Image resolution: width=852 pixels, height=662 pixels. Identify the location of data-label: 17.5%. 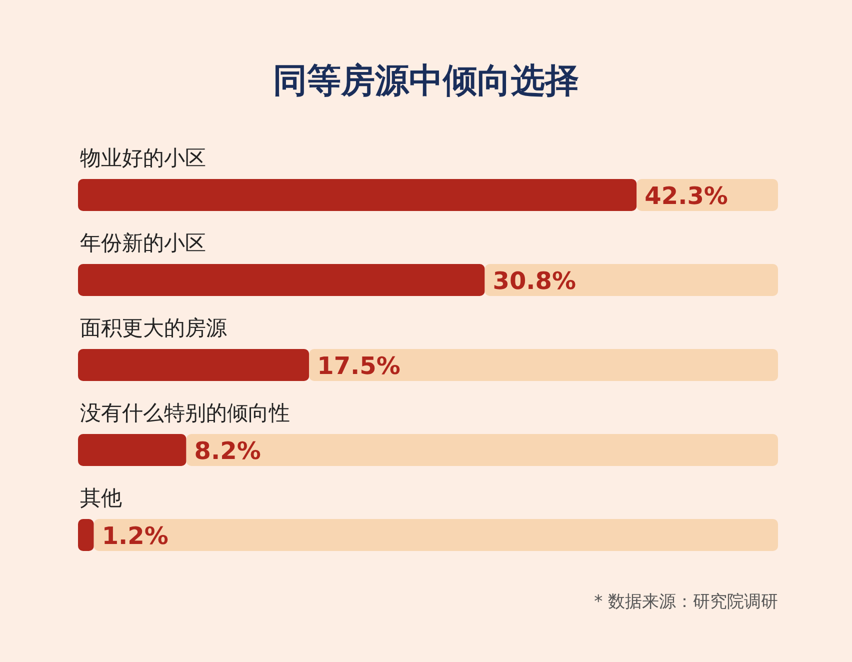
(358, 366).